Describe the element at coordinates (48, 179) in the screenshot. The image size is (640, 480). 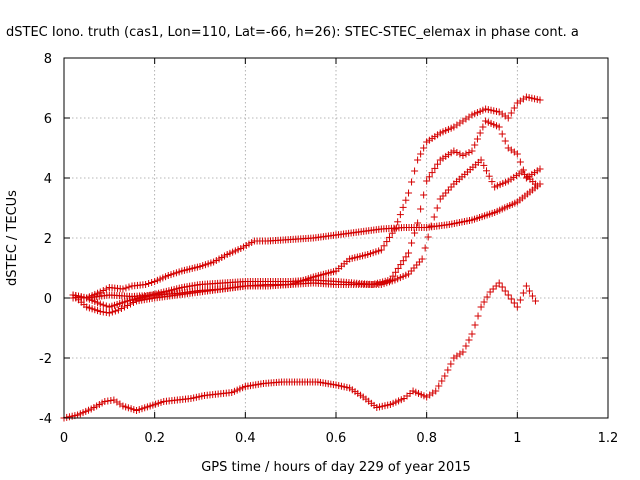
I see `y-tick-label: 4` at that location.